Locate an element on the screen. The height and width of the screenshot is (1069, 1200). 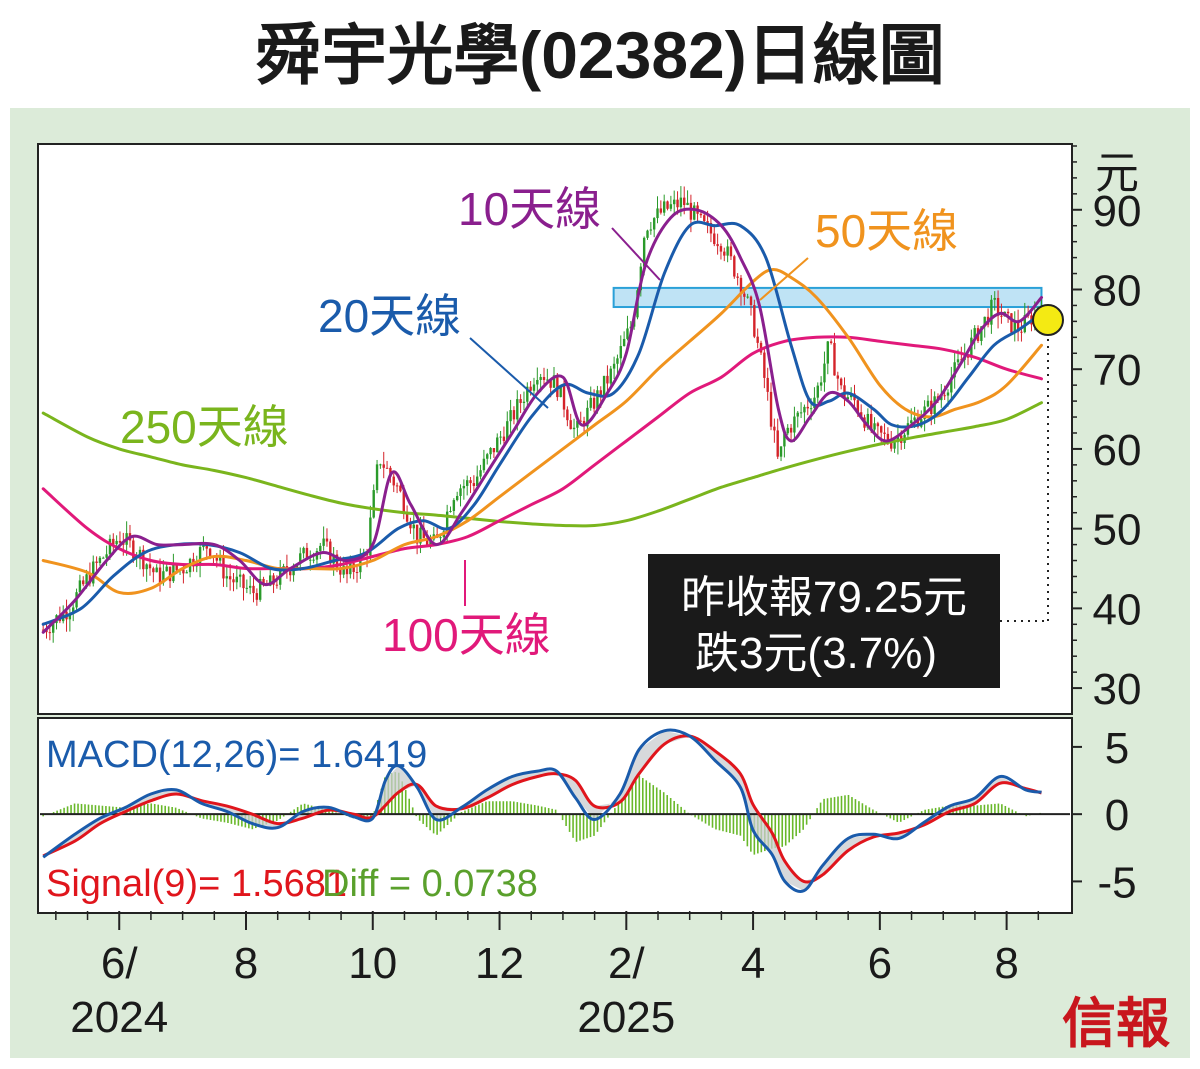
macd-value-label: MACD(12,26)= 1.6419 is located at coordinates (236, 755).